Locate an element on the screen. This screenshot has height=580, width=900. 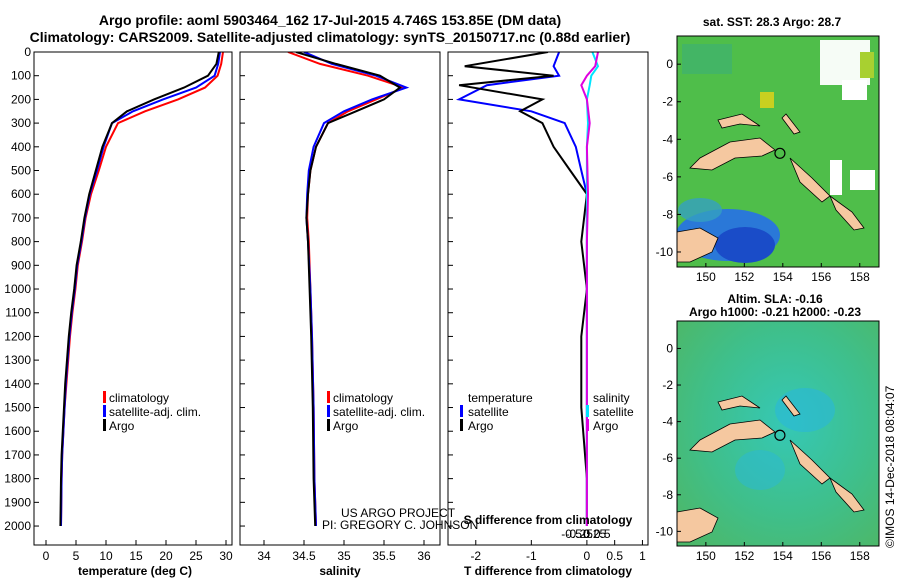
legend-s-satellite-swatch is located at coordinates (587, 411).